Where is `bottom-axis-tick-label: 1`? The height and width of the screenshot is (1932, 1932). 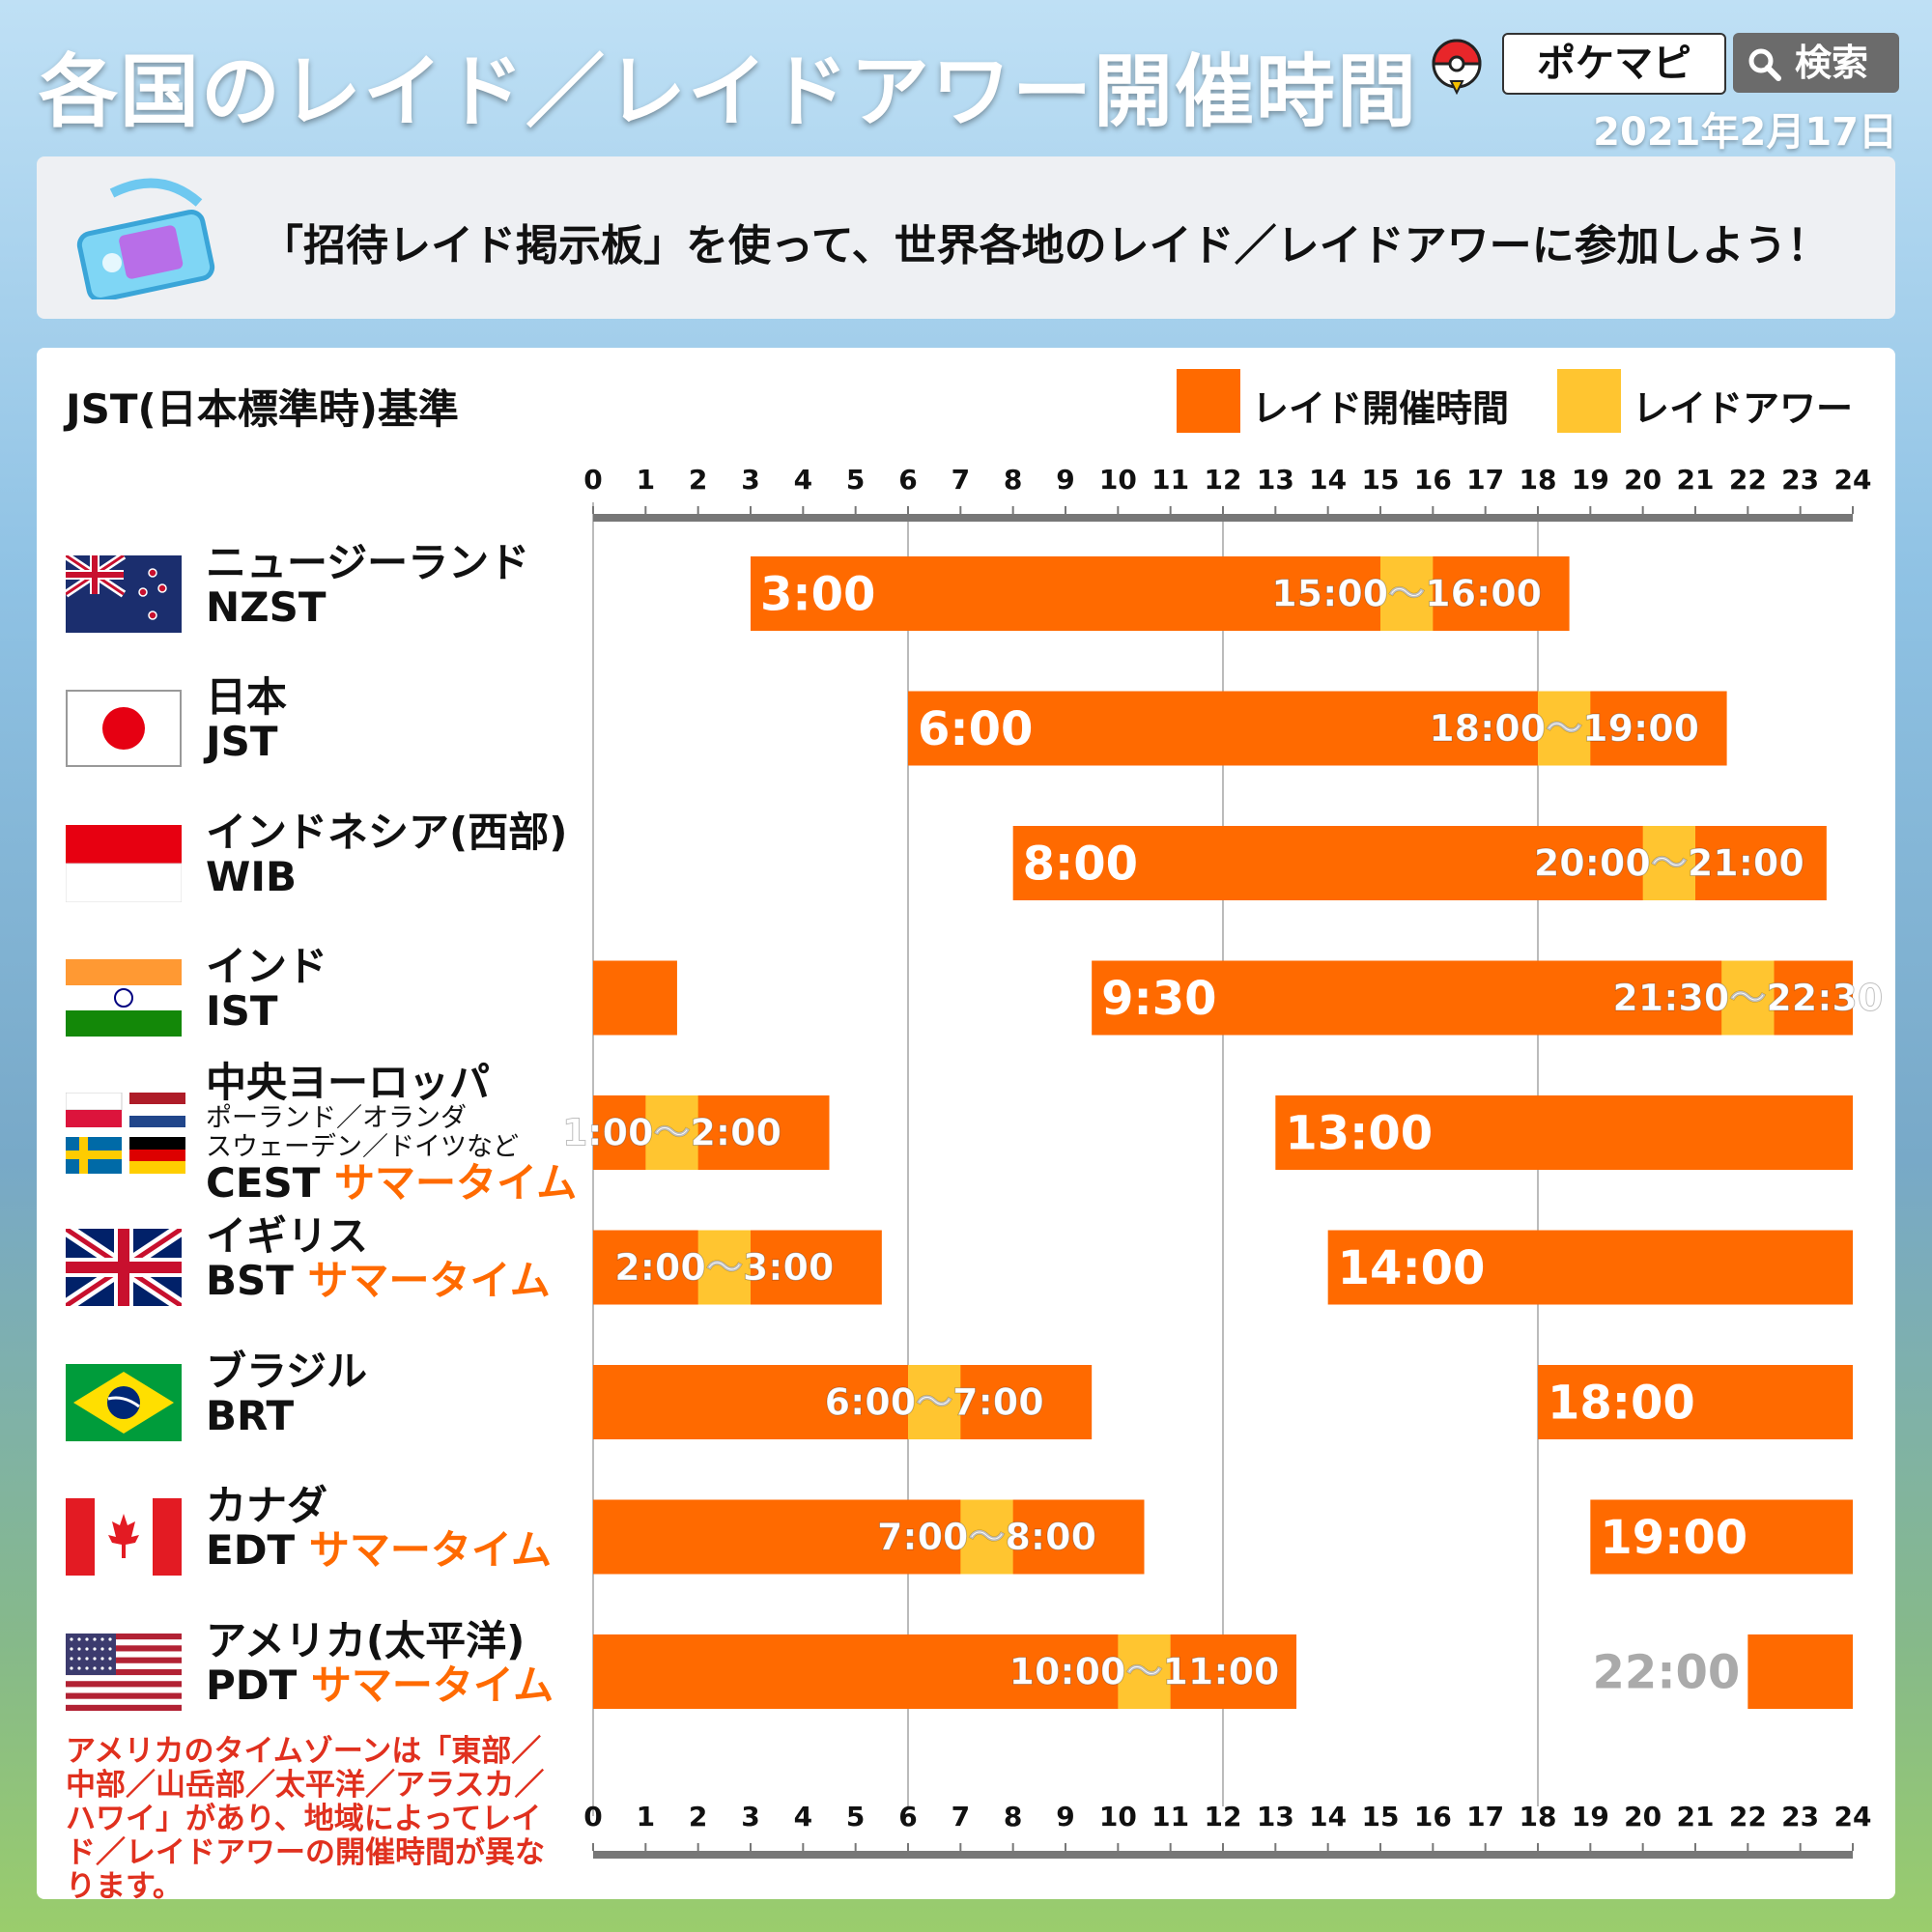
bottom-axis-tick-label: 1 is located at coordinates (646, 1817).